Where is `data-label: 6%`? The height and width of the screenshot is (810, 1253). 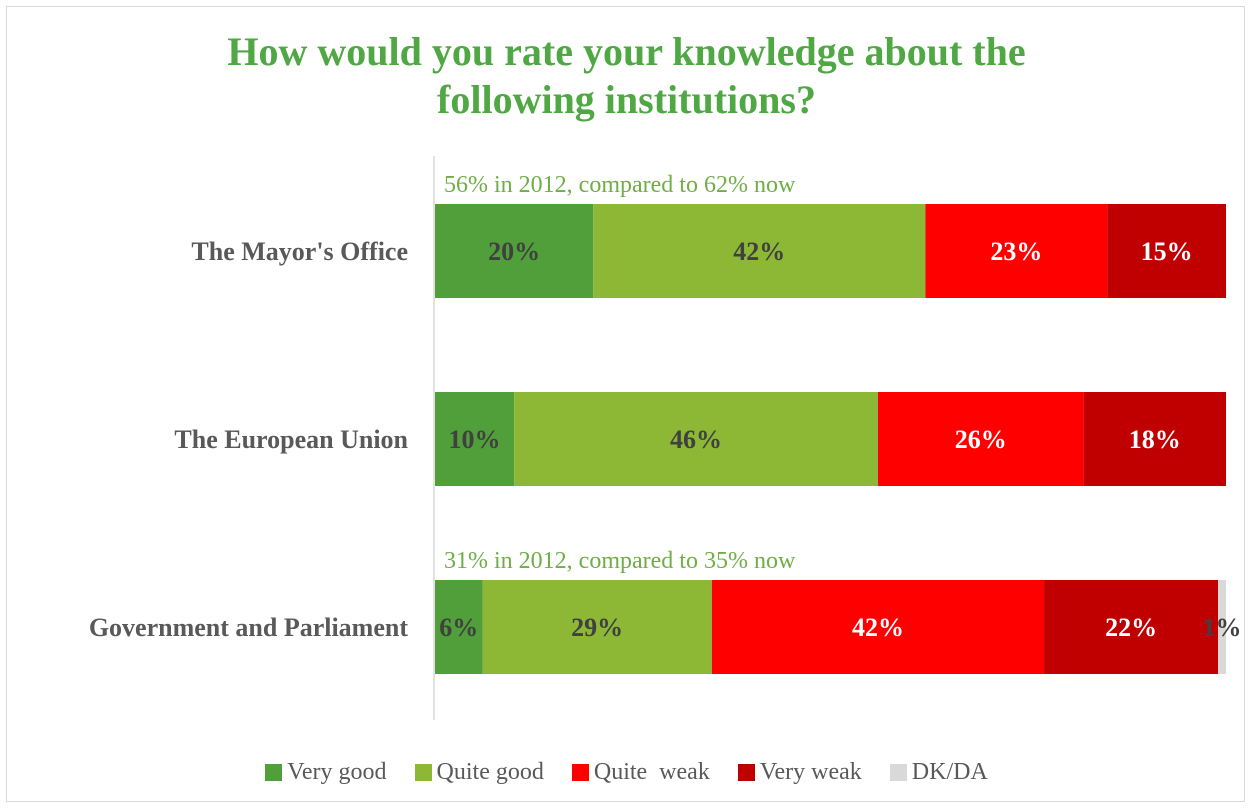 data-label: 6% is located at coordinates (458, 627).